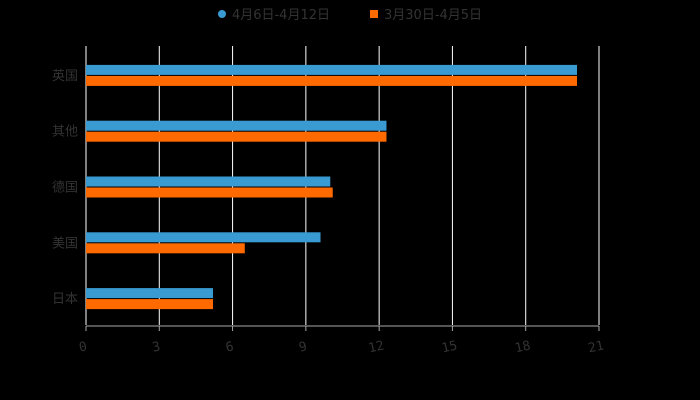 This screenshot has width=700, height=400. I want to click on legend-circle-icon, so click(221, 13).